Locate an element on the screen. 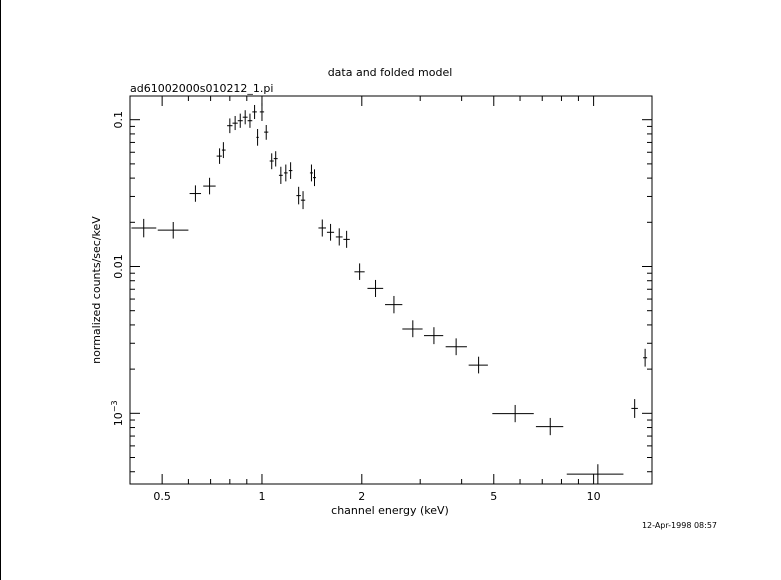  x-axis-label: channel energy (keV) is located at coordinates (390, 510).